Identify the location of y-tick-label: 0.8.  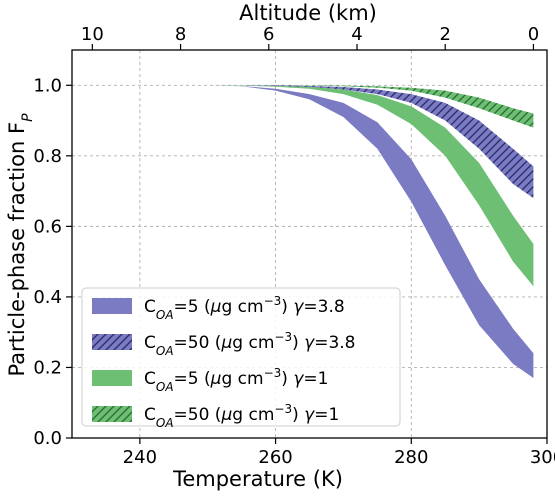
(47, 156).